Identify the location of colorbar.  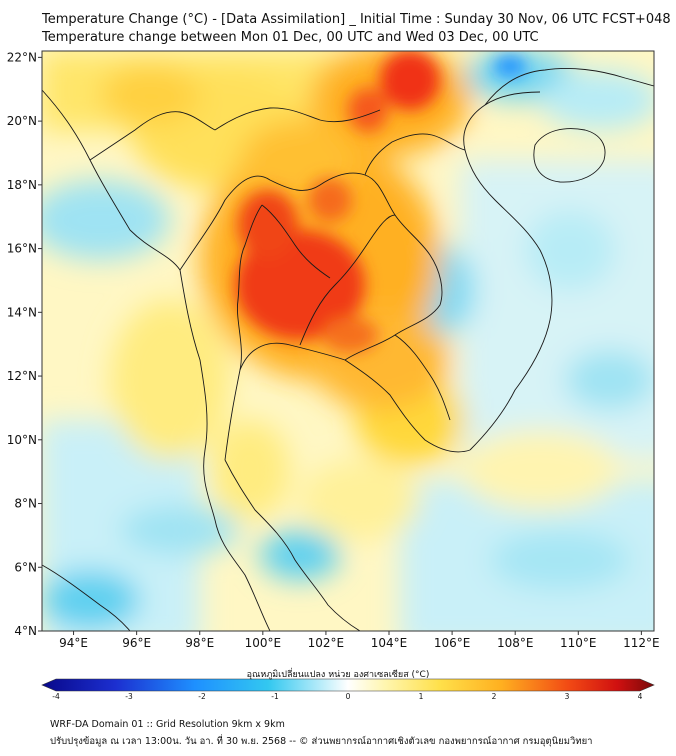
(348, 685).